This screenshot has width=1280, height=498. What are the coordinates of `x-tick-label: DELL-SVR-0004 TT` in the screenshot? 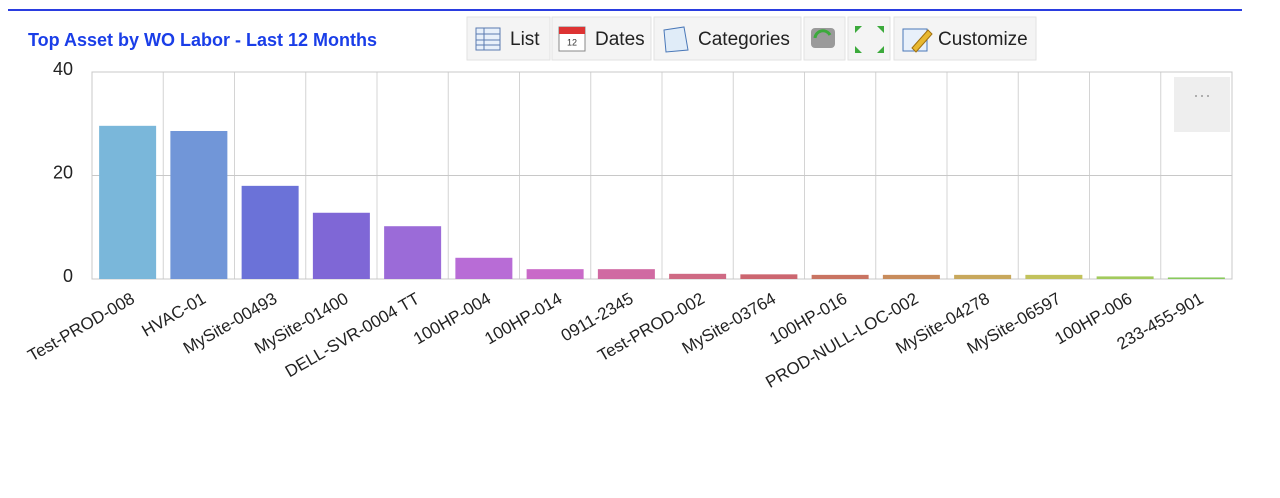 It's located at (352, 335).